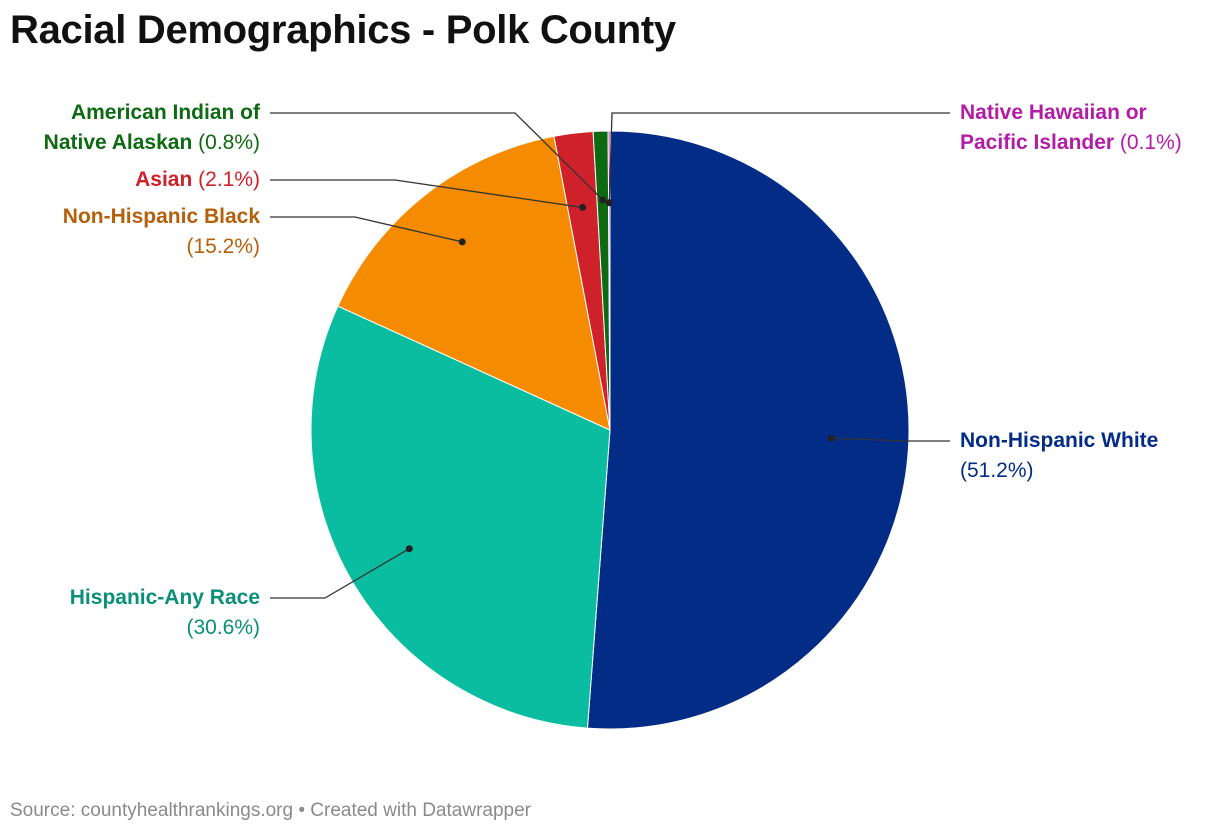  Describe the element at coordinates (340, 573) in the screenshot. I see `leader-line-hispanic-any-race` at that location.